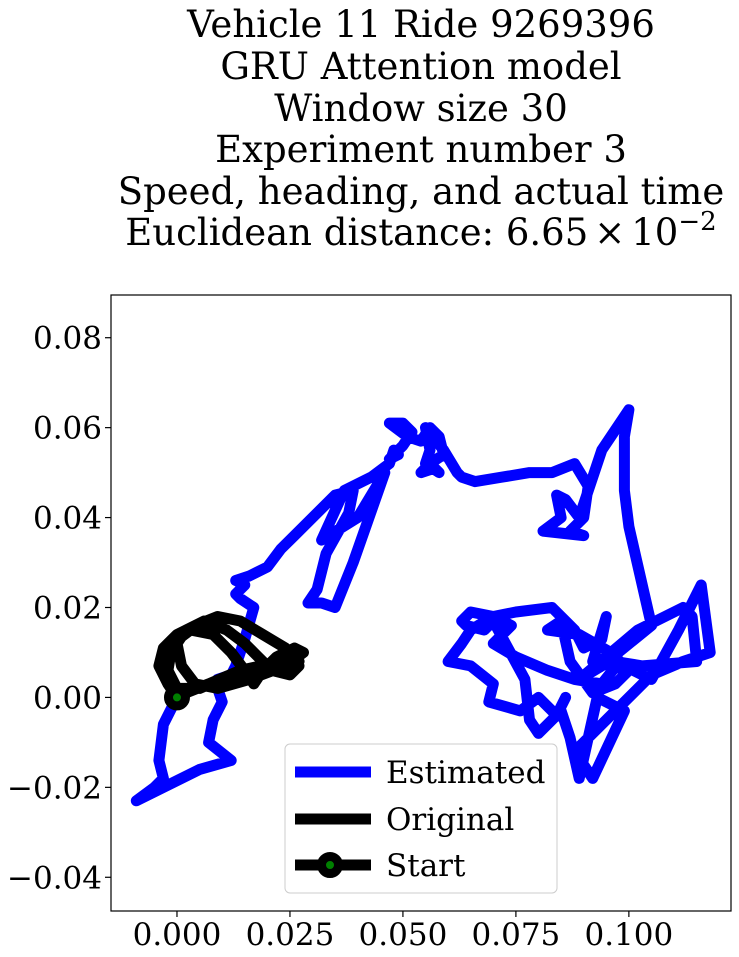  What do you see at coordinates (67, 519) in the screenshot?
I see `y-tick-label: 0.04` at bounding box center [67, 519].